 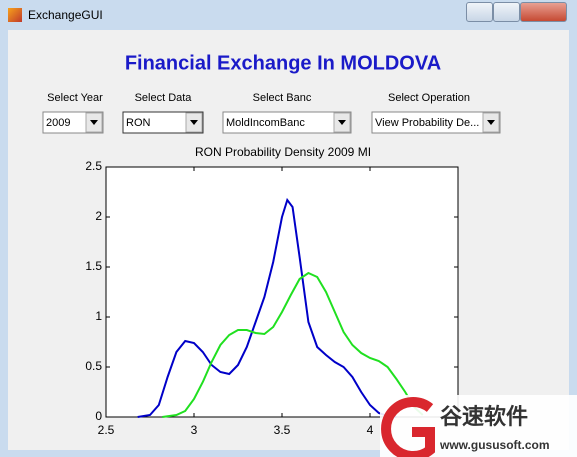 What do you see at coordinates (543, 12) in the screenshot?
I see `close-button` at bounding box center [543, 12].